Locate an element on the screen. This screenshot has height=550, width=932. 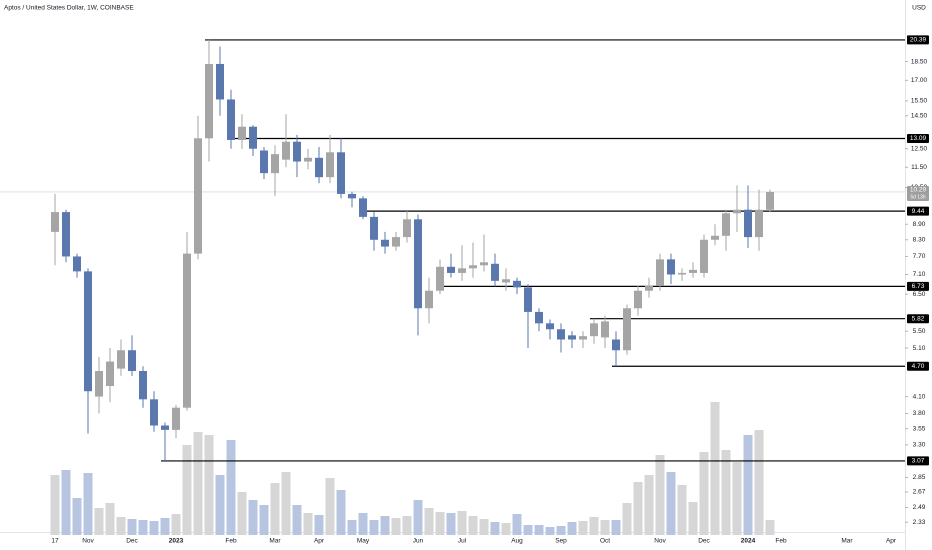
x-tick-label: May is located at coordinates (363, 541).